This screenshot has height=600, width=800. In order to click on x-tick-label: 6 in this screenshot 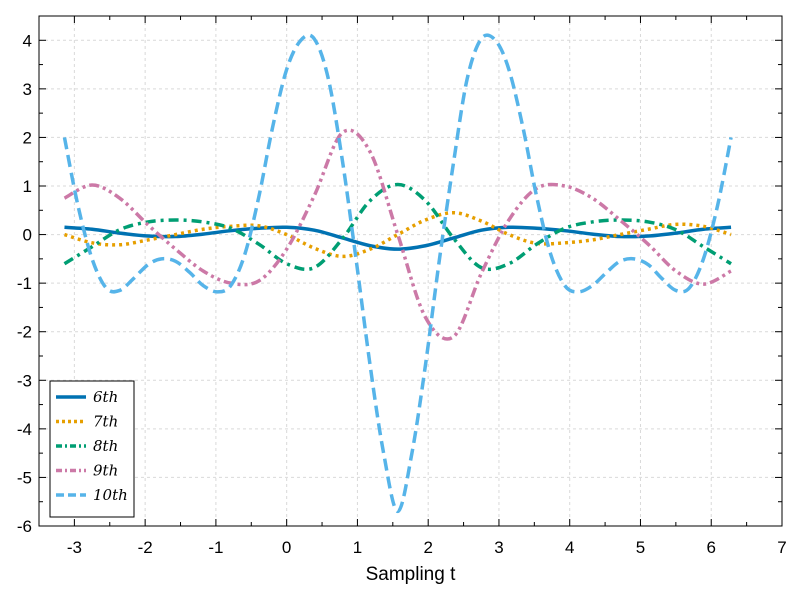, I will do `click(711, 547)`.